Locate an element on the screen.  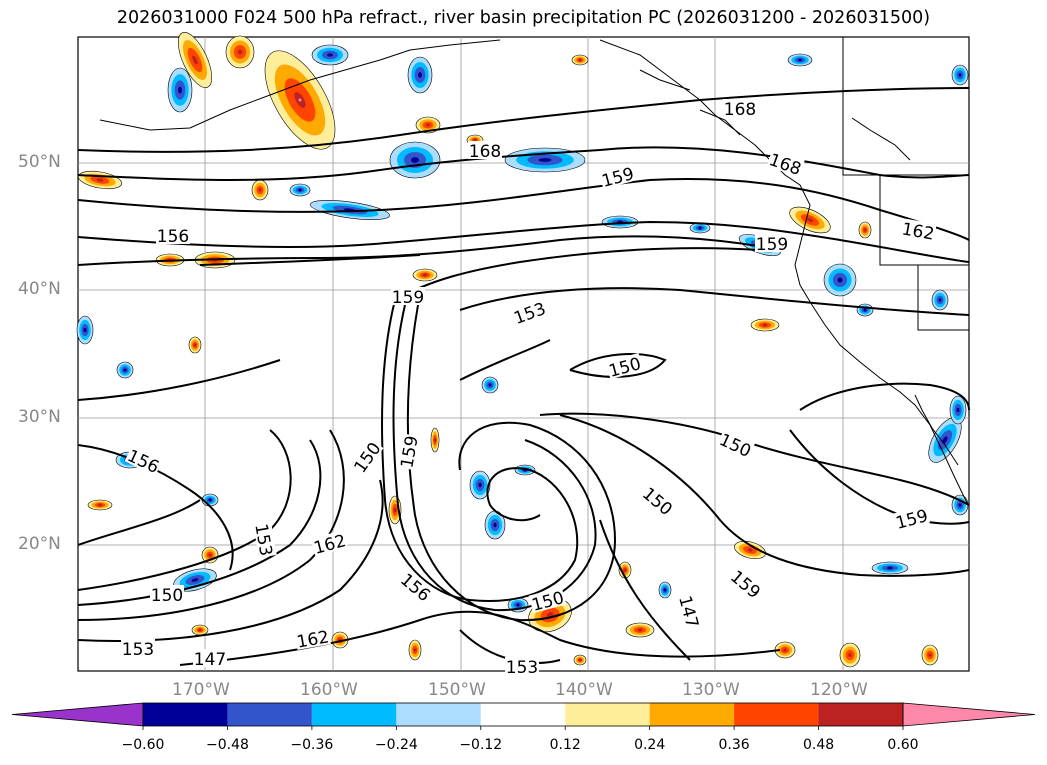
contour-label: 153 is located at coordinates (138, 650).